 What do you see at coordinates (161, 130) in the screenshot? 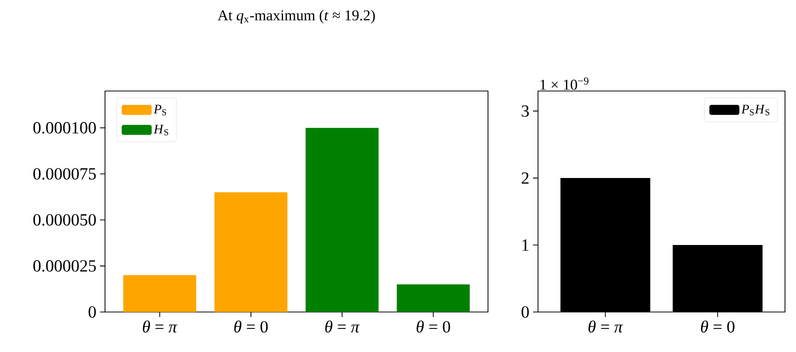
I see `legend-label: H$_{S}$` at bounding box center [161, 130].